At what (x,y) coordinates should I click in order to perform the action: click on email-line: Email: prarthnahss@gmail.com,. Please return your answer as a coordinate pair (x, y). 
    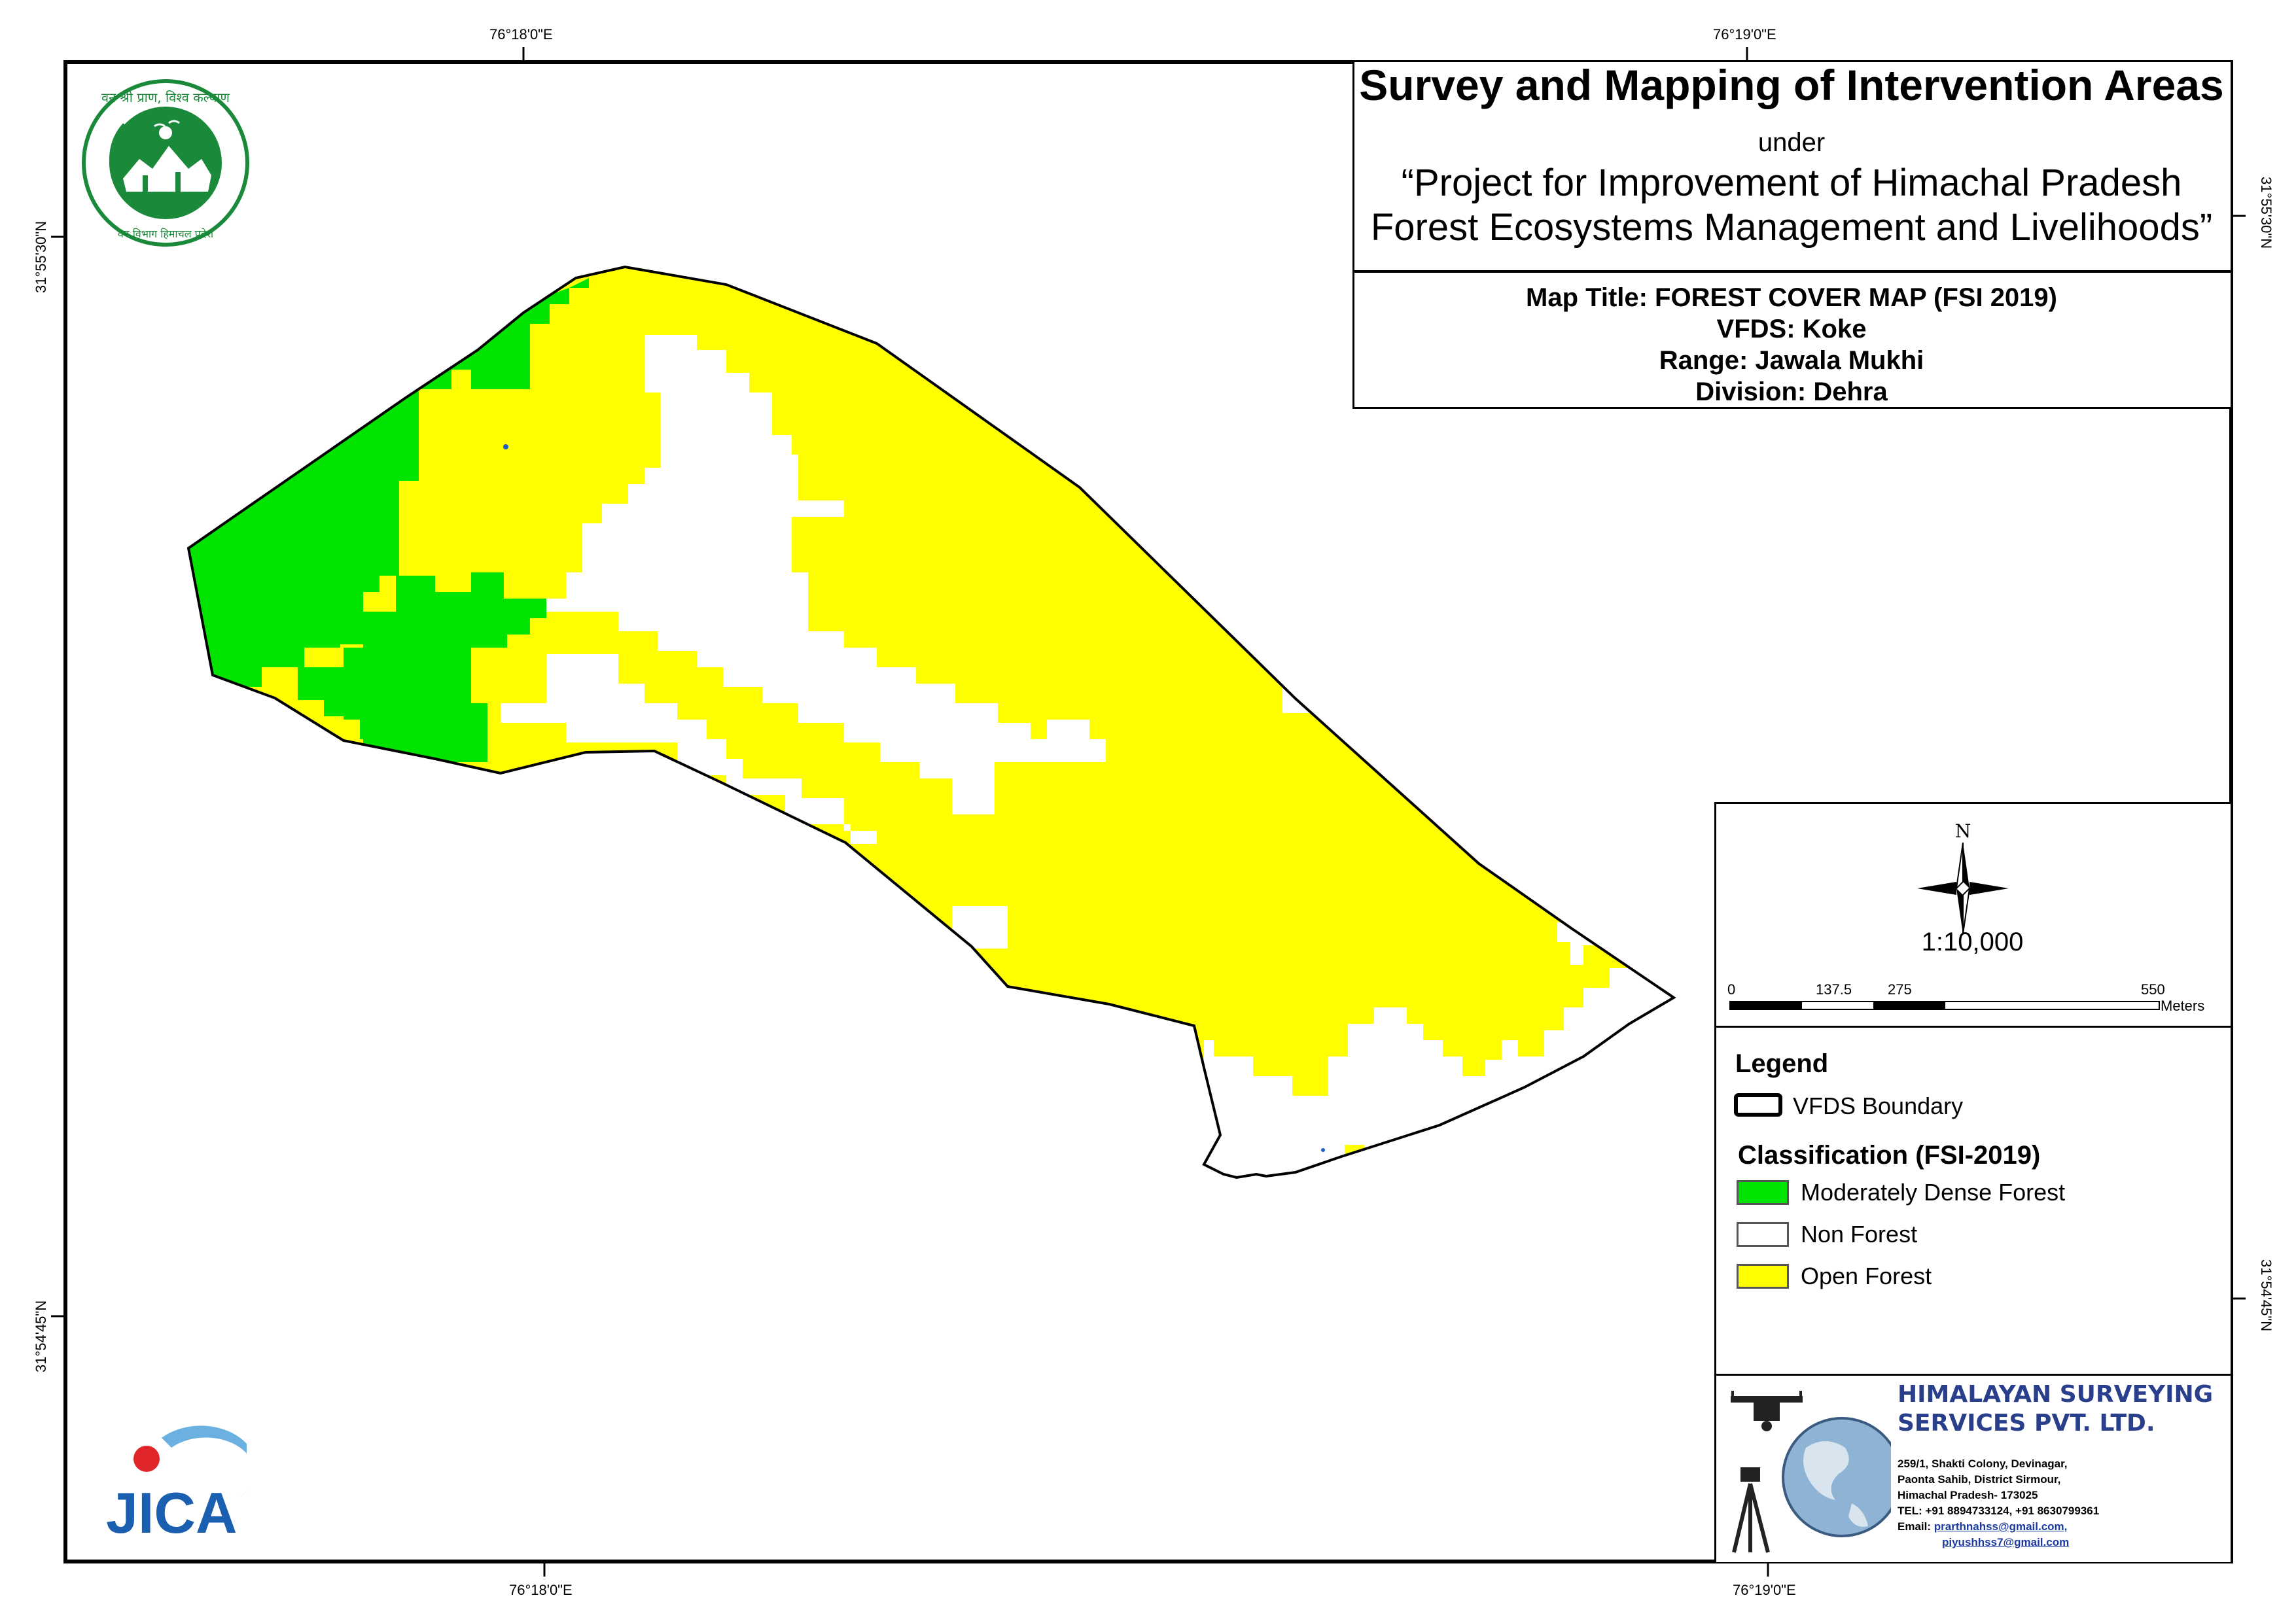
    Looking at the image, I should click on (1998, 1527).